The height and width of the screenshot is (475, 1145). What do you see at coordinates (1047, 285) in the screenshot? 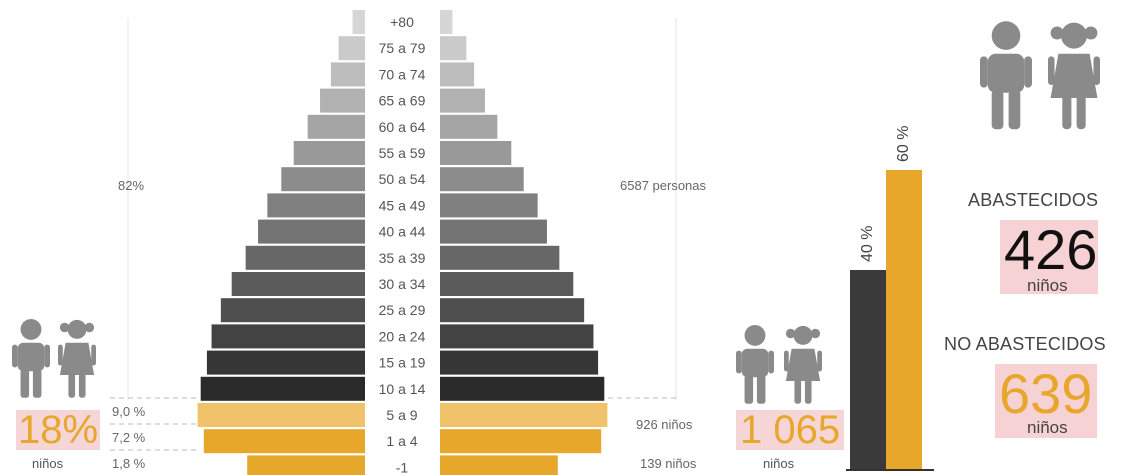
I see `supplied-label: niños` at bounding box center [1047, 285].